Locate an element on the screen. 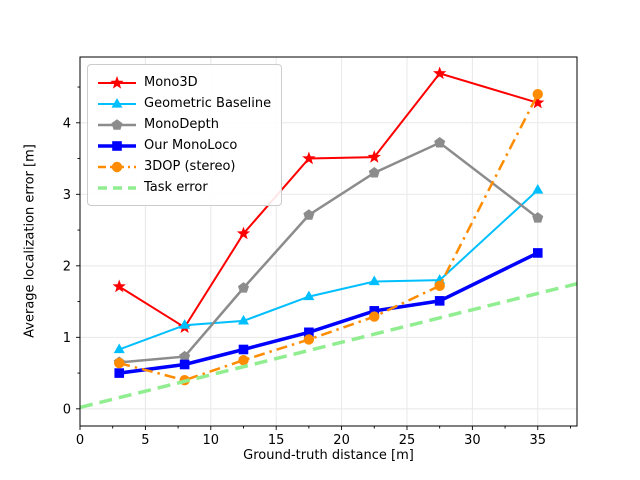 The width and height of the screenshot is (640, 480). y-tick-label: 1 is located at coordinates (67, 338).